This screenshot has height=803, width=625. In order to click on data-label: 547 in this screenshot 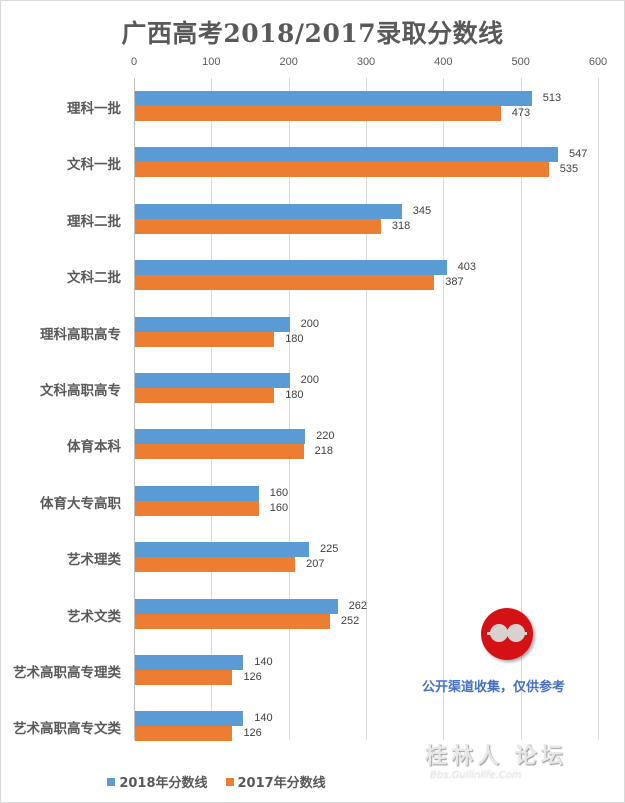, I will do `click(578, 154)`.